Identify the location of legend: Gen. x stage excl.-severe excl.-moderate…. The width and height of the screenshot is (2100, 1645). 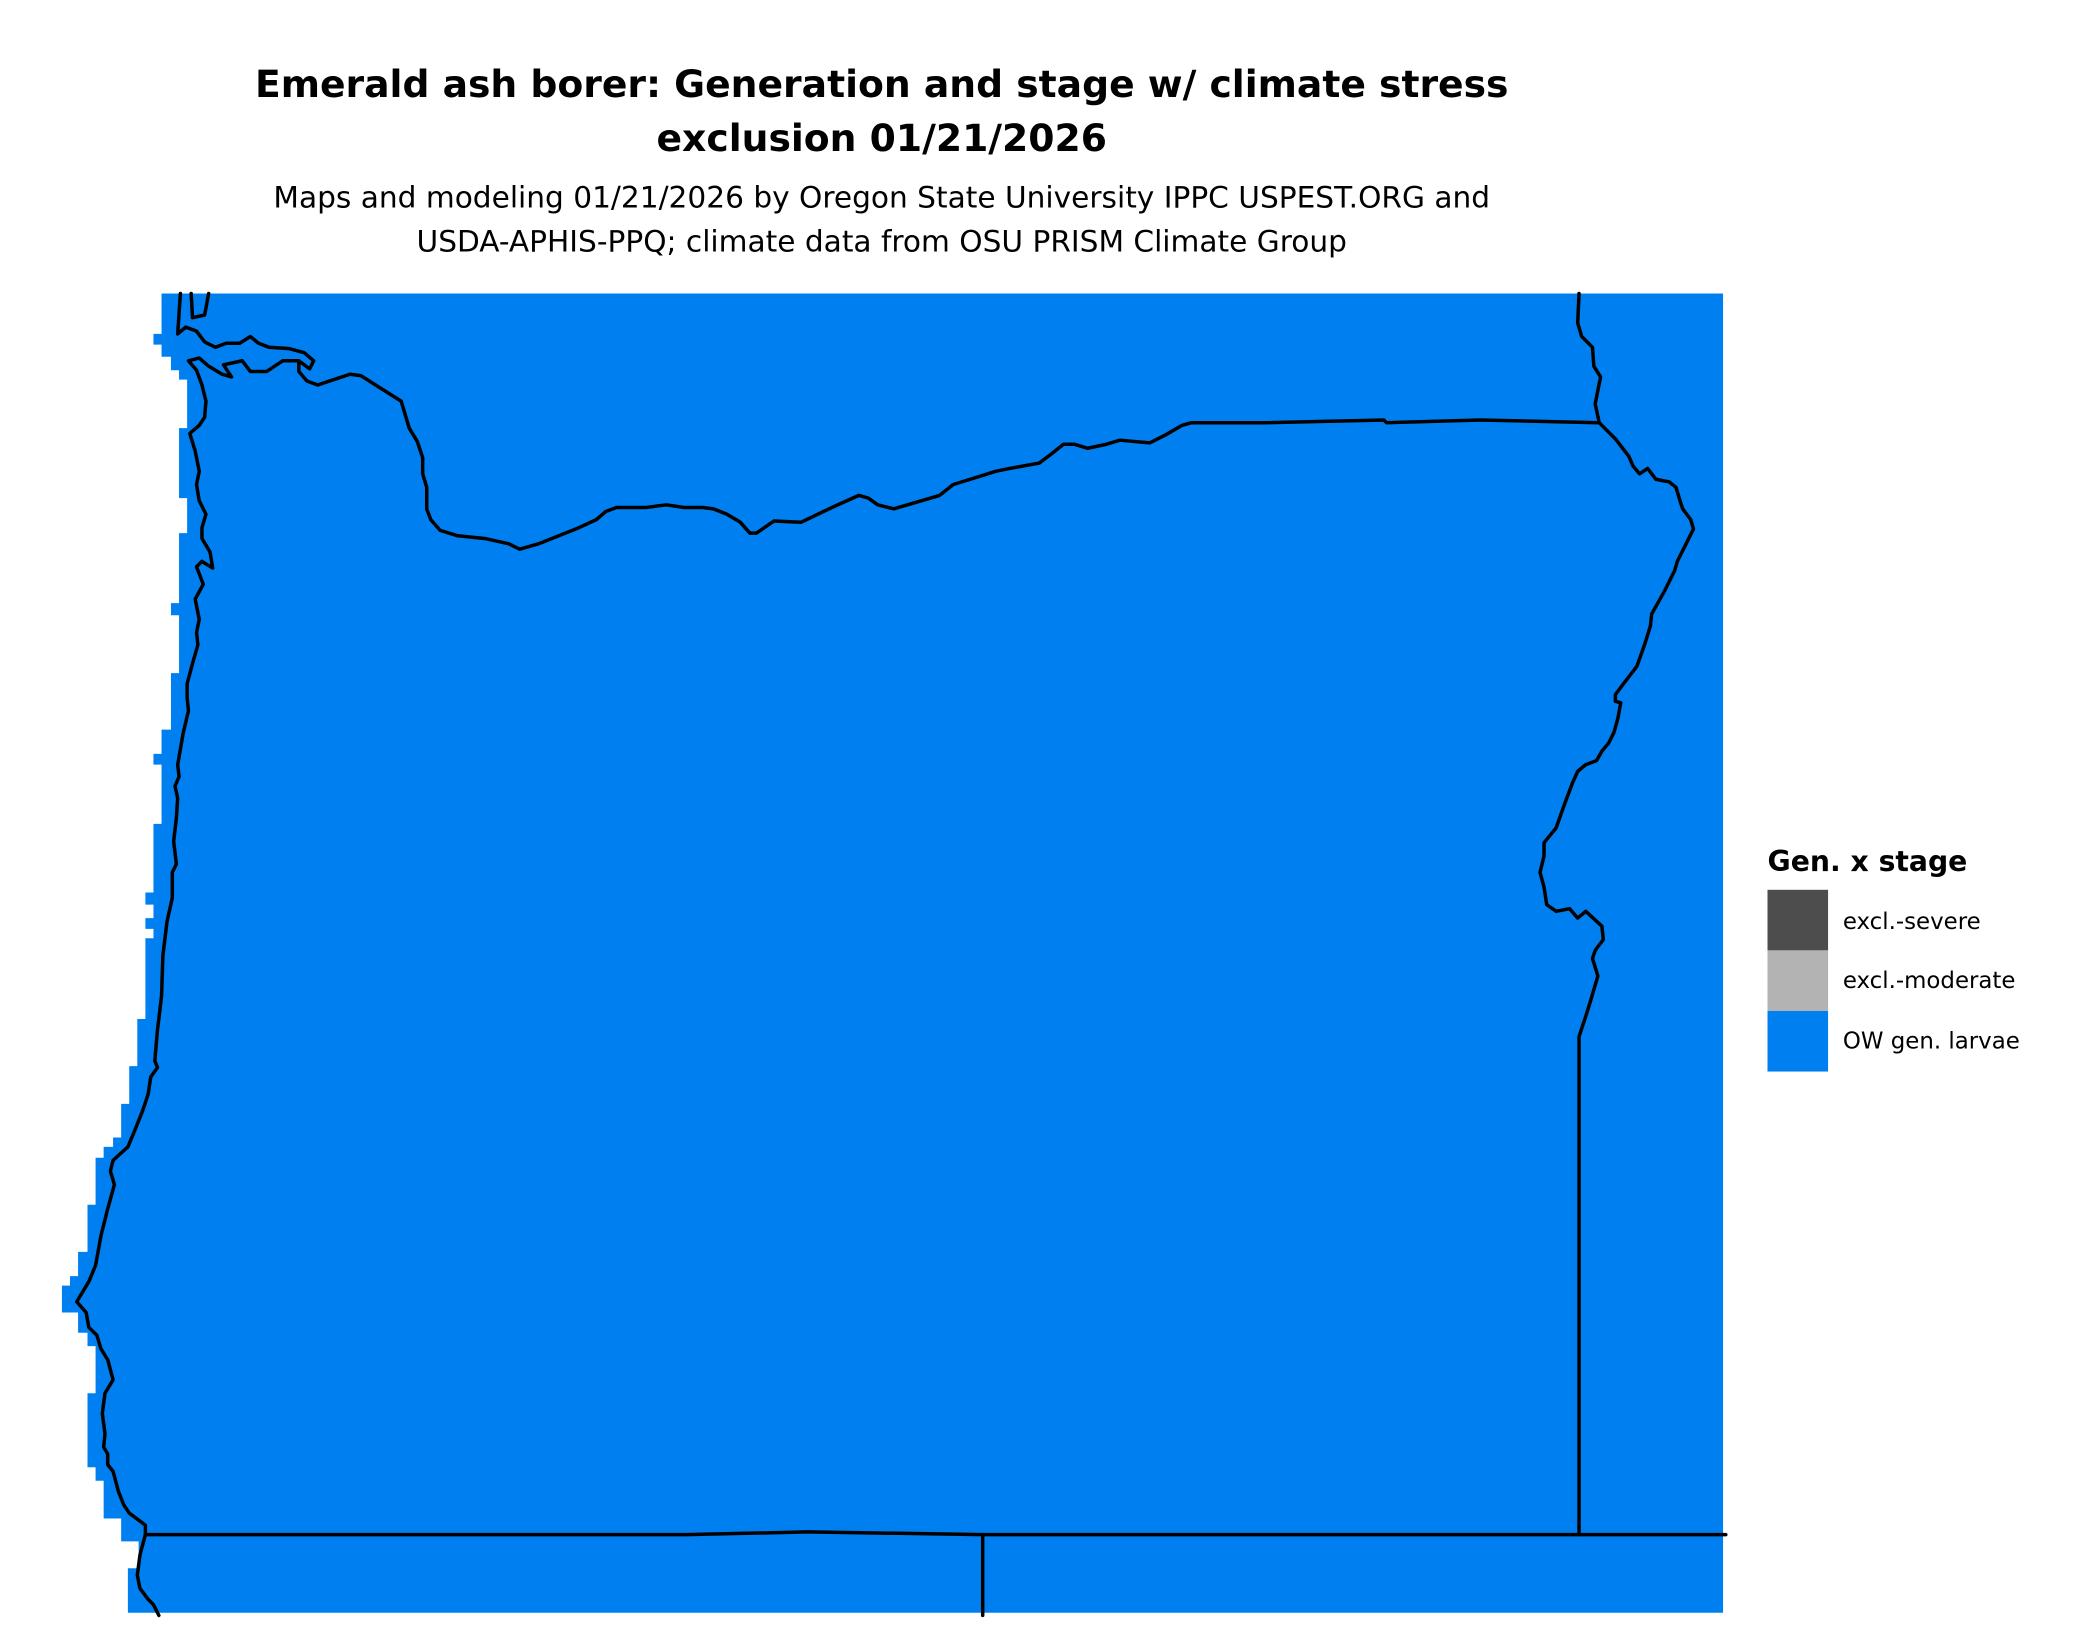
(1893, 958).